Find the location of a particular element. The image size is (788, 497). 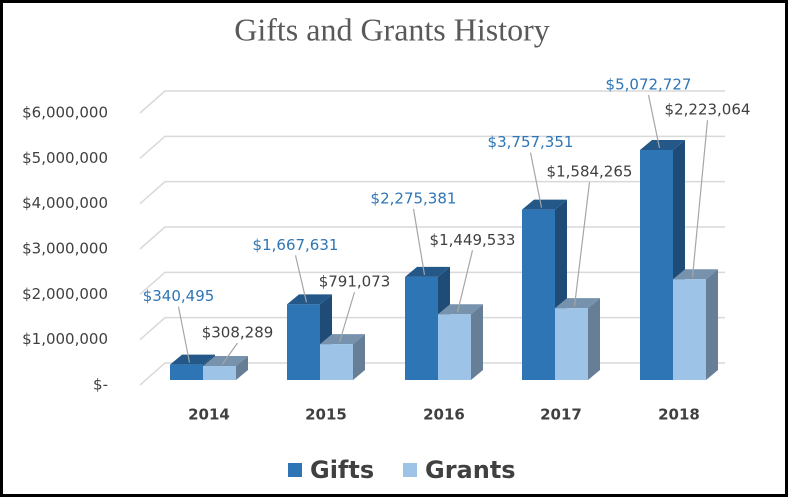

value-label: $308,289 is located at coordinates (238, 333).